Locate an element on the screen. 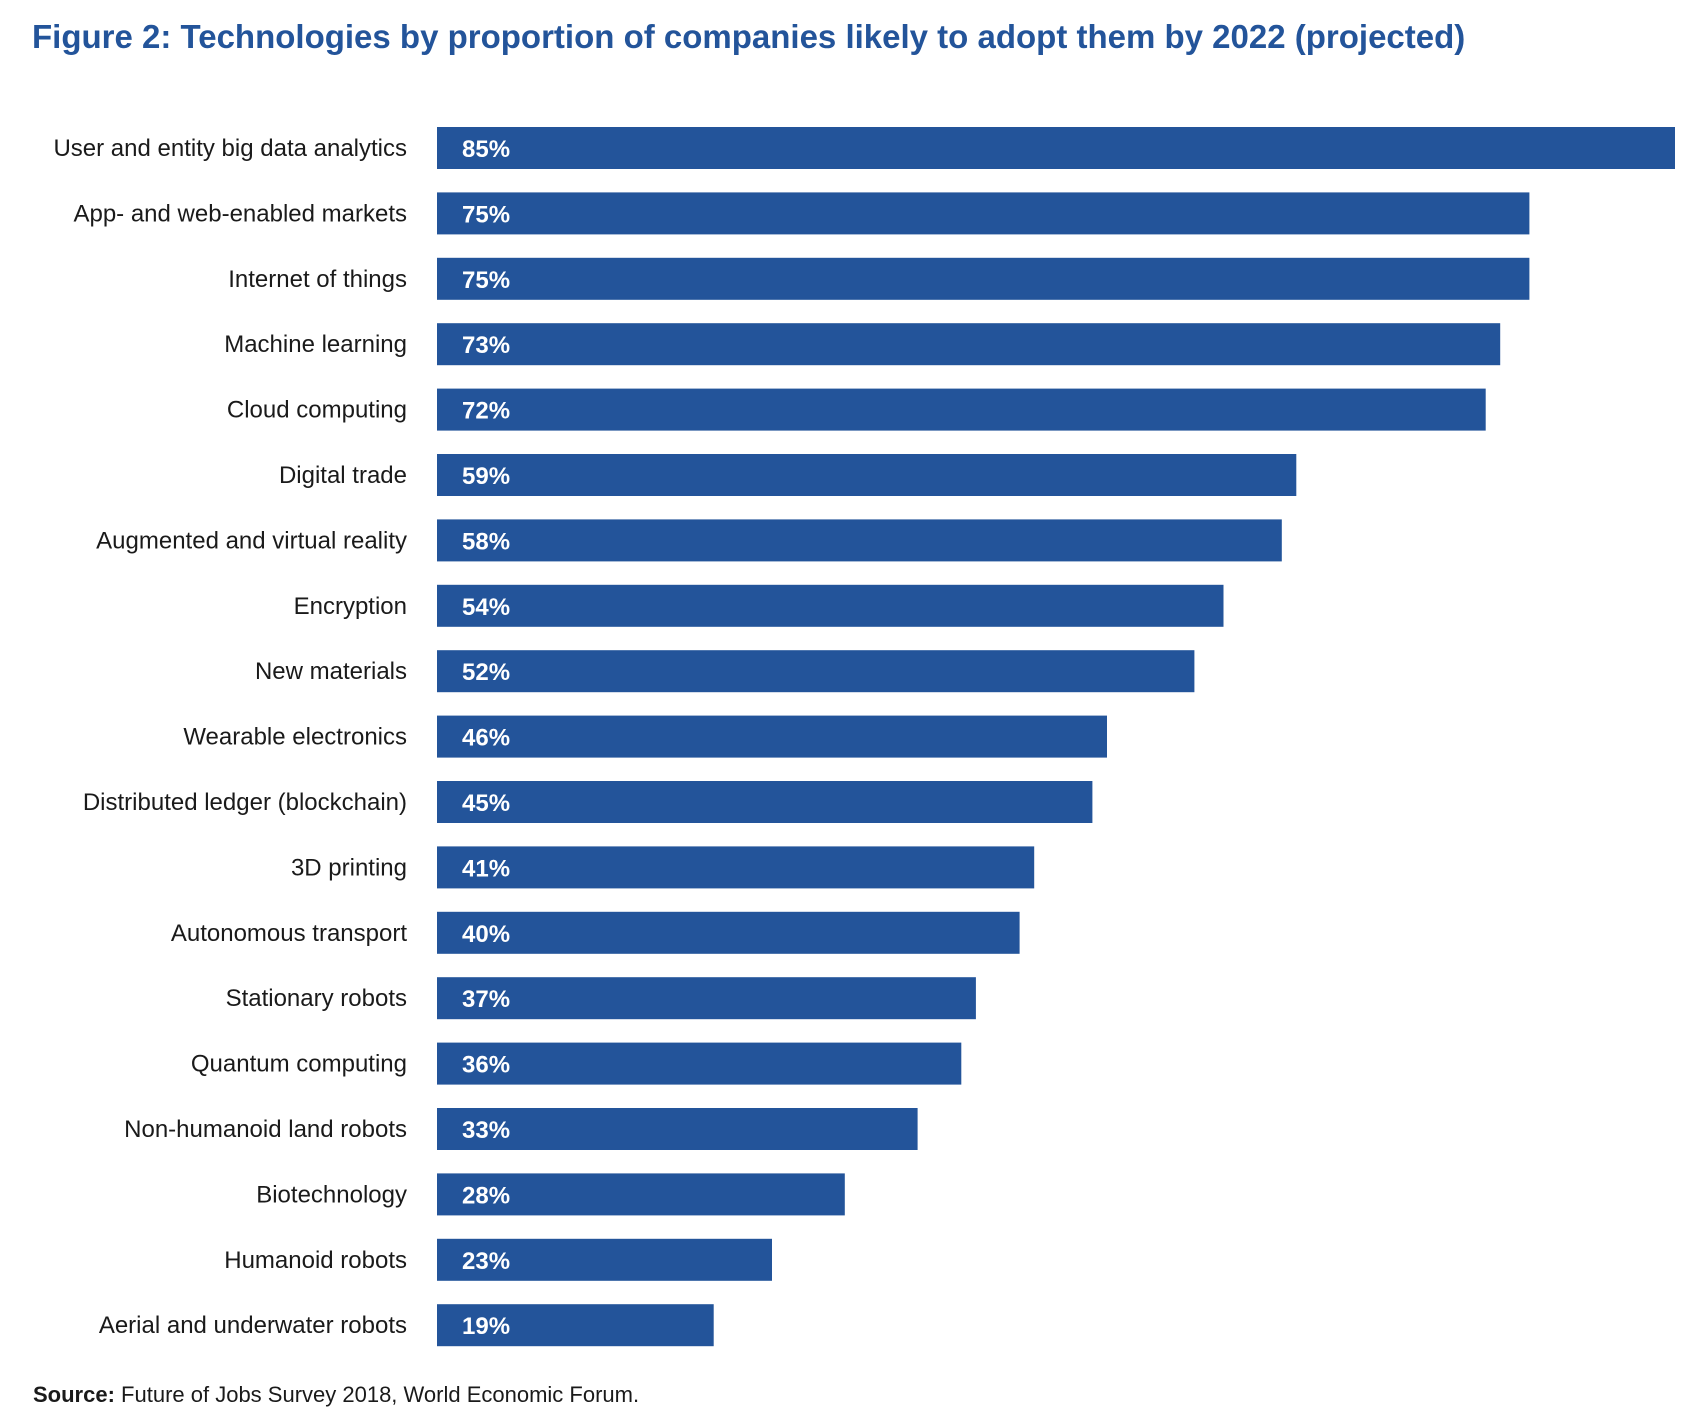  value-label: 59% is located at coordinates (486, 476).